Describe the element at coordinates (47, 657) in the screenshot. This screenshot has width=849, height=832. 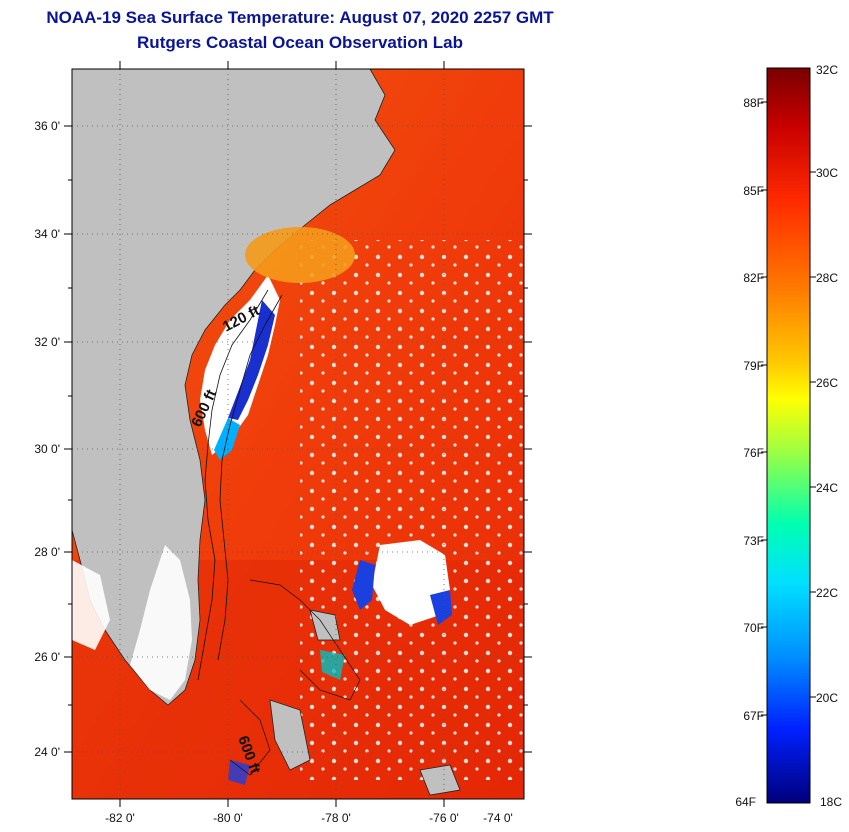
I see `lat-label: 26 0'` at that location.